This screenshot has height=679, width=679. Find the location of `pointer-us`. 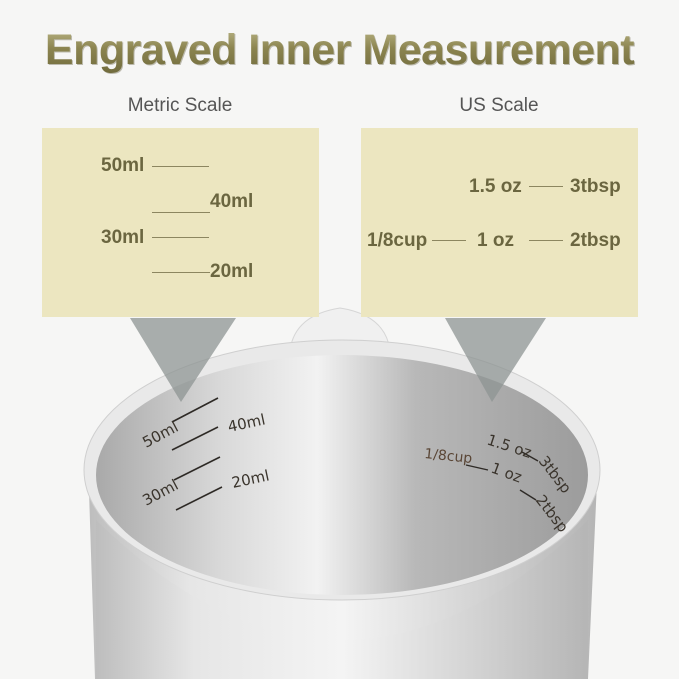

pointer-us is located at coordinates (495, 360).